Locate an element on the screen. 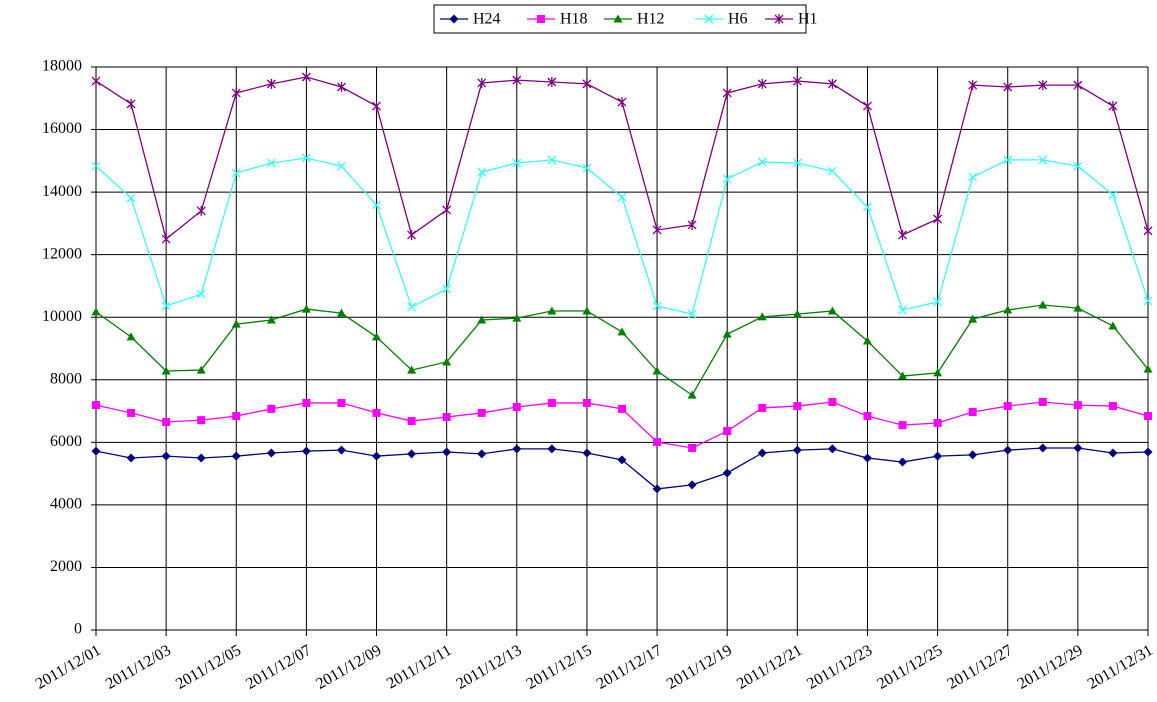 This screenshot has width=1157, height=702. legend-label: H18 is located at coordinates (574, 19).